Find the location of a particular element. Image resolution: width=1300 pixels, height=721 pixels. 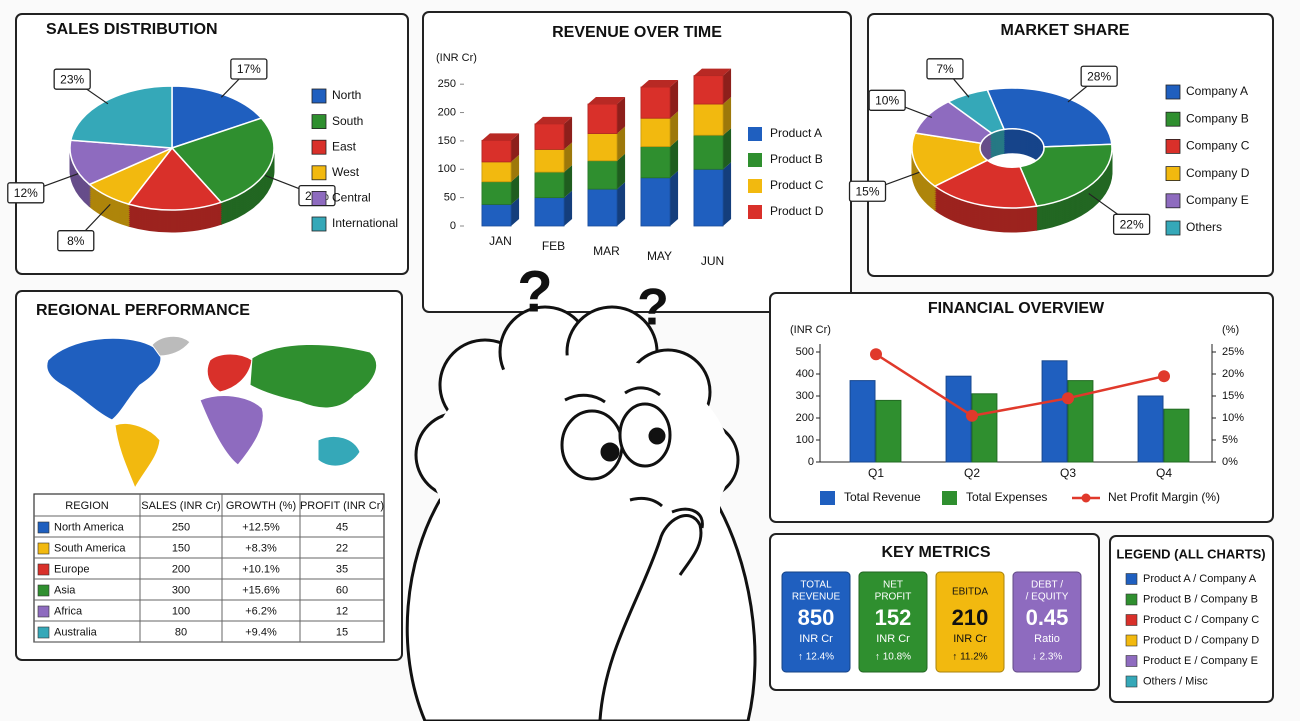

legend-label: Company C is located at coordinates (1218, 146).